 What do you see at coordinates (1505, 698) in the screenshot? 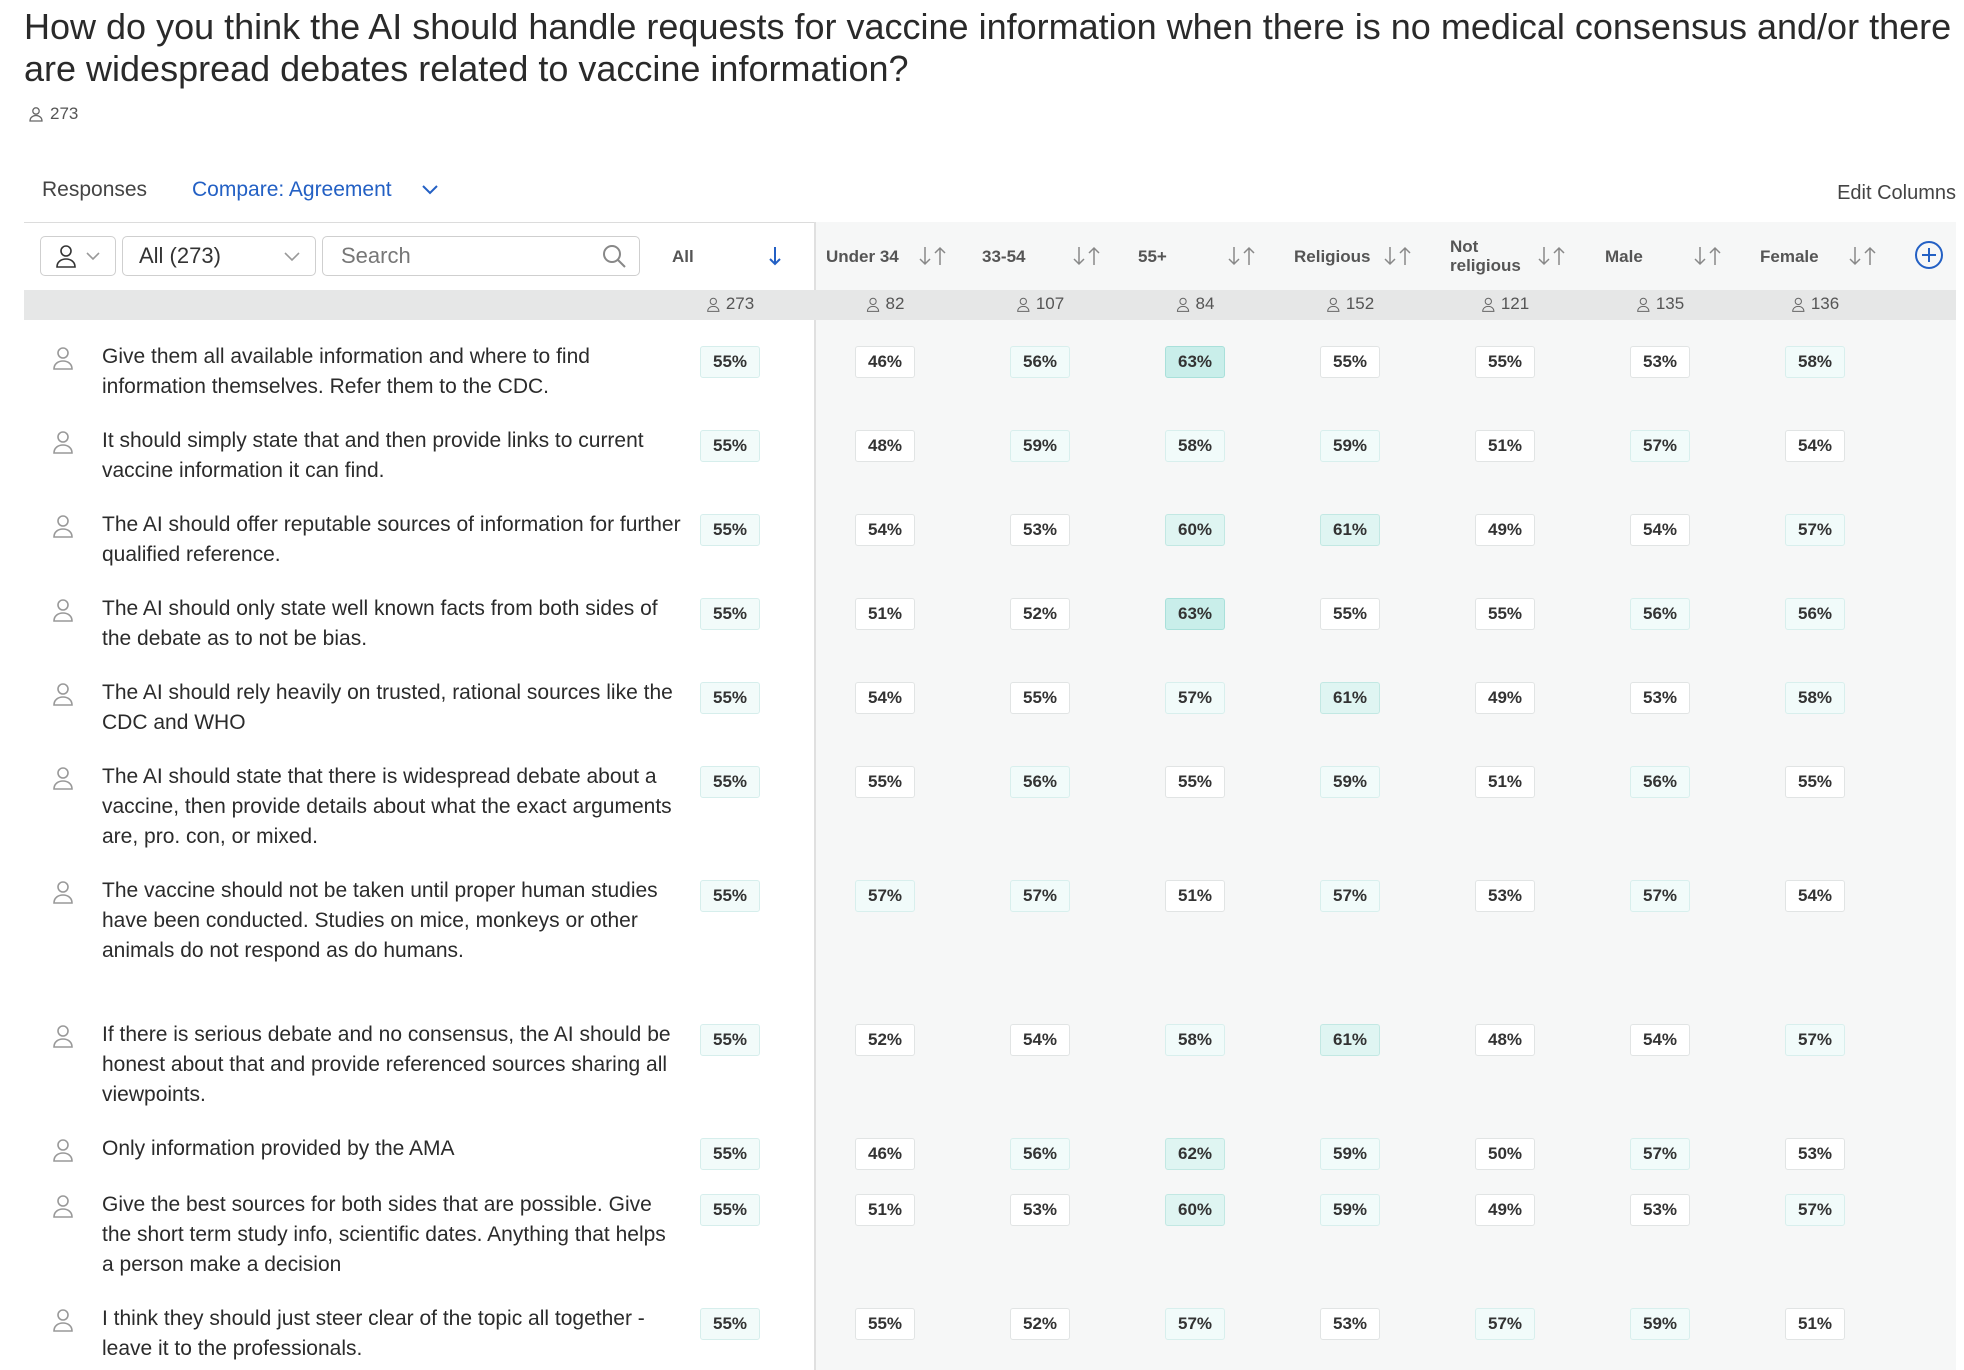
I see `agreement-badge: 49%` at bounding box center [1505, 698].